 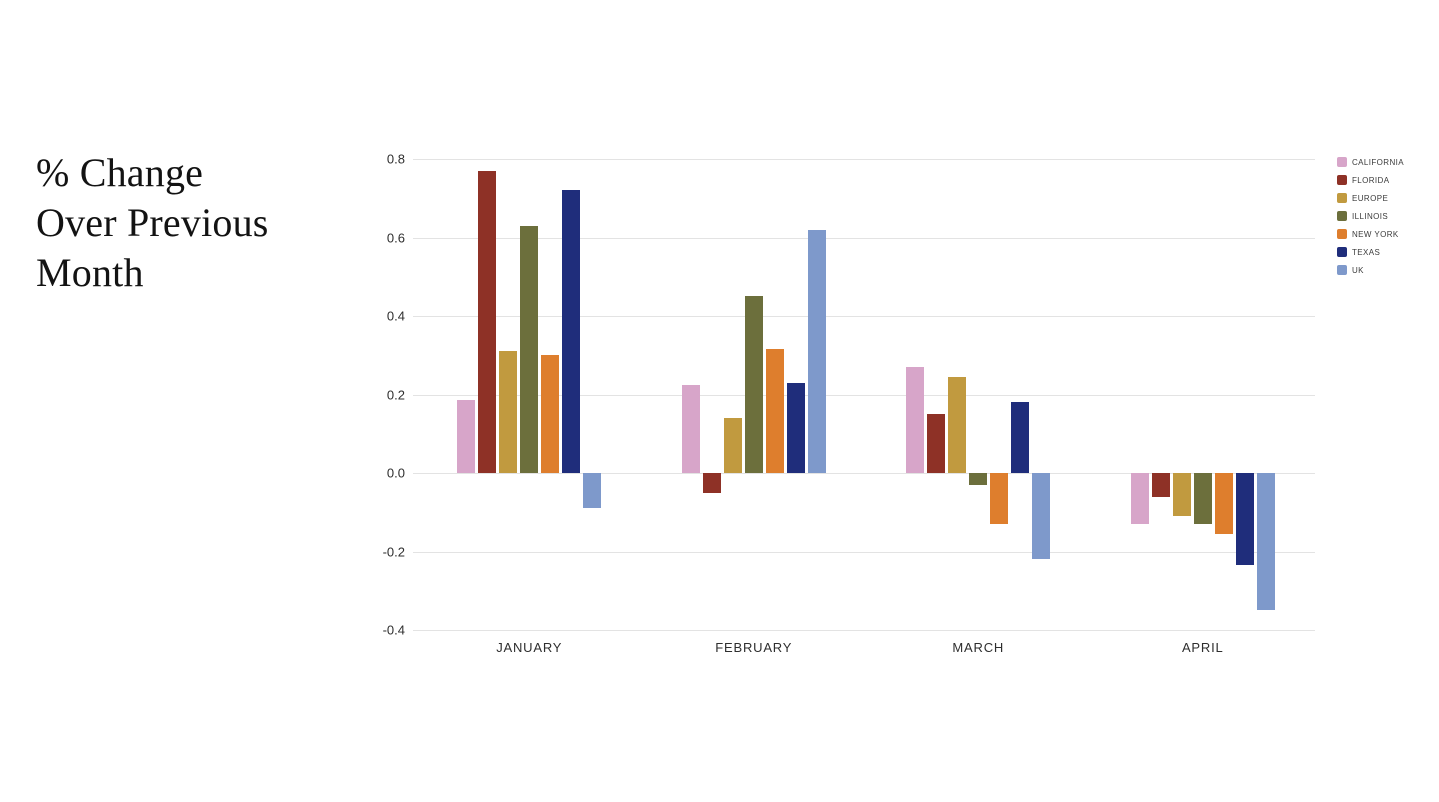 I want to click on legend-item-europe: EUROPE, so click(x=1370, y=198).